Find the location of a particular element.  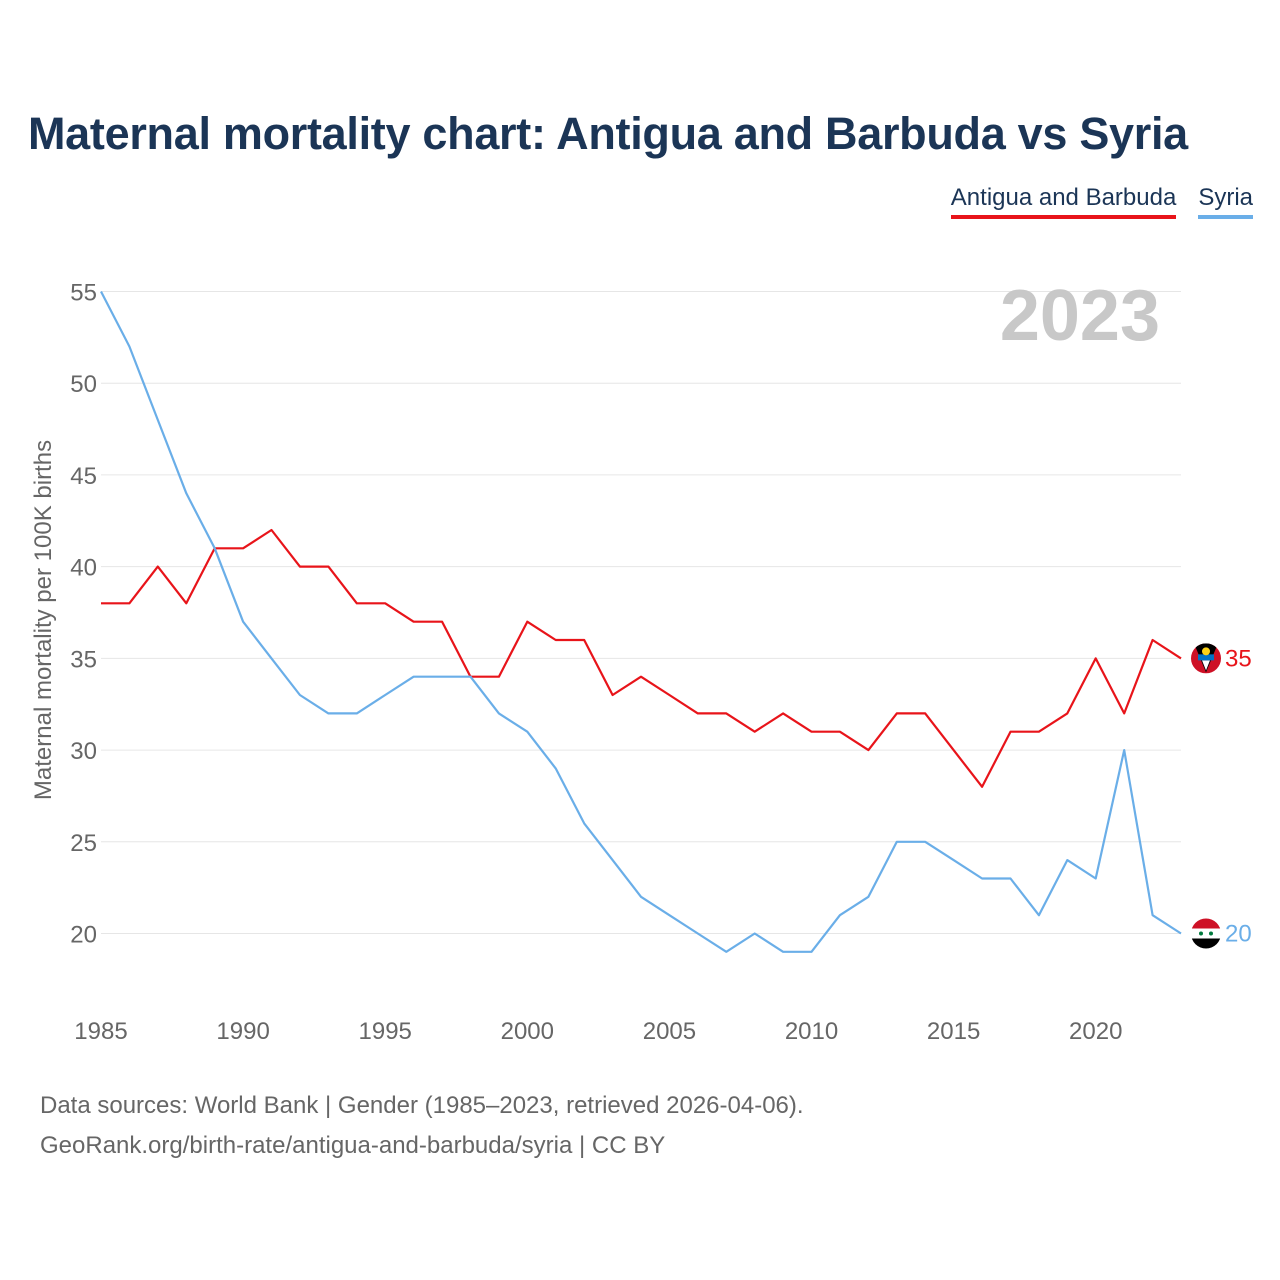

x-tick-label: 2010 is located at coordinates (811, 1031).